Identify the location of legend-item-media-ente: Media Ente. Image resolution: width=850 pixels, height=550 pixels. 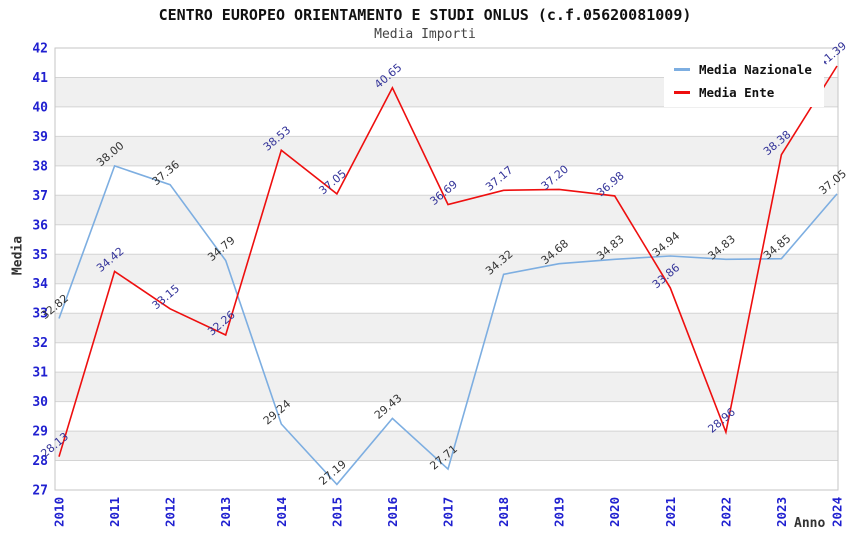
(743, 92).